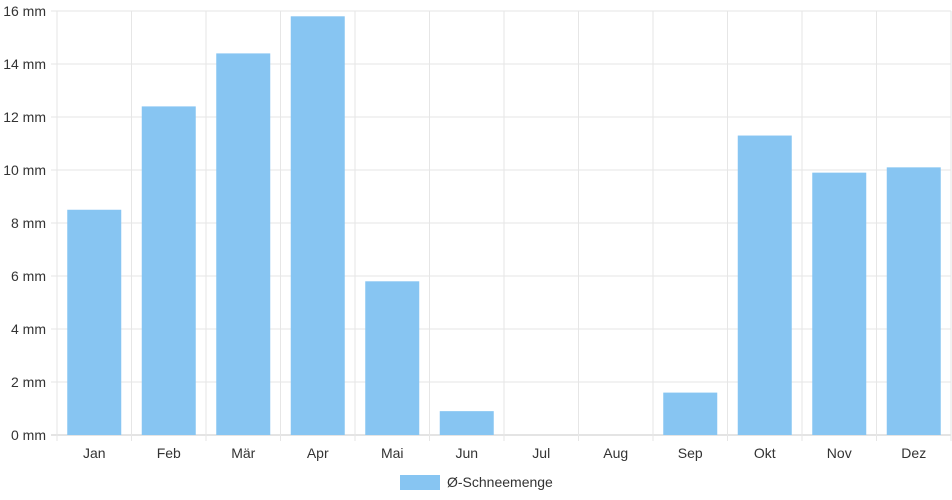 This screenshot has height=500, width=952. I want to click on bar-dez, so click(913, 301).